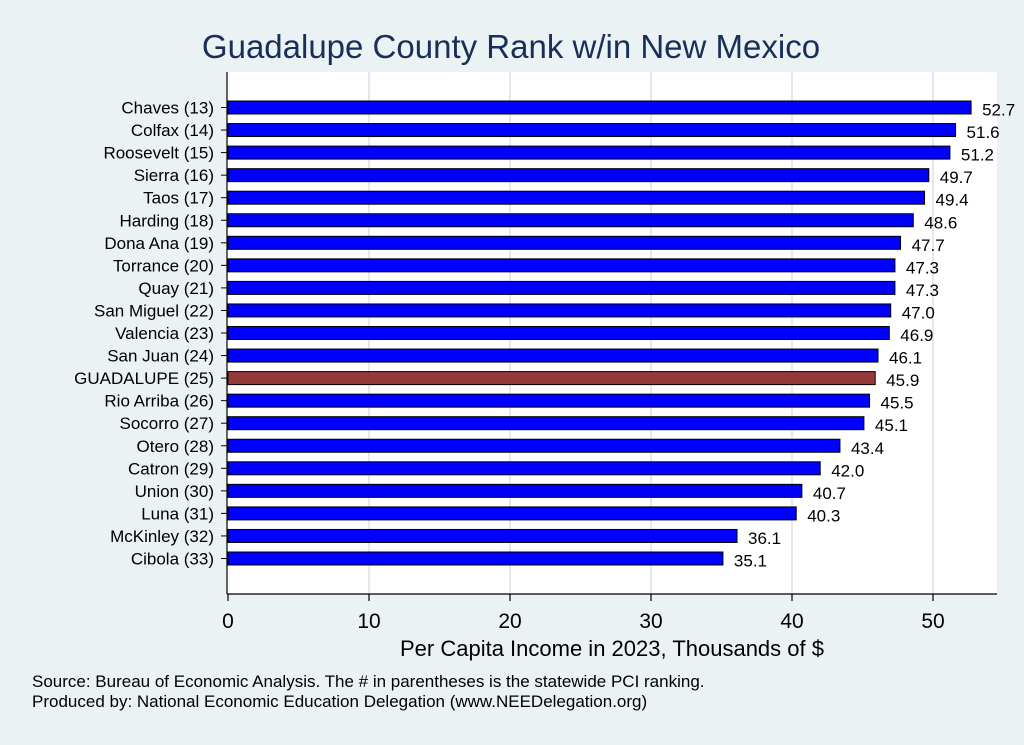  I want to click on category-label-8: Quay (21), so click(176, 288).